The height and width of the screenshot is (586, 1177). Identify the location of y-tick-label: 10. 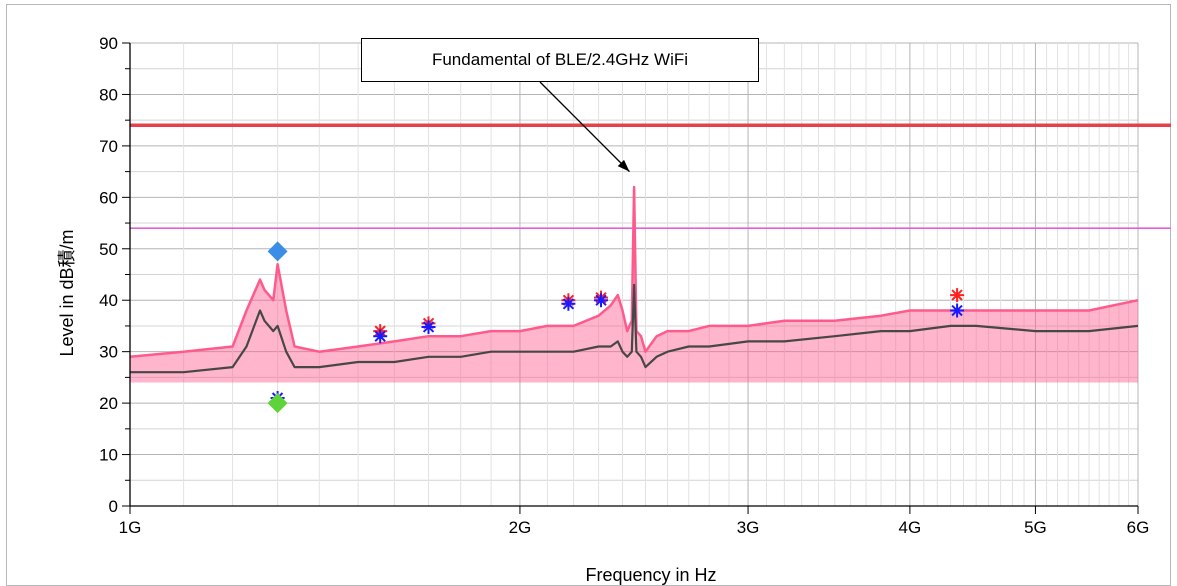
(108, 455).